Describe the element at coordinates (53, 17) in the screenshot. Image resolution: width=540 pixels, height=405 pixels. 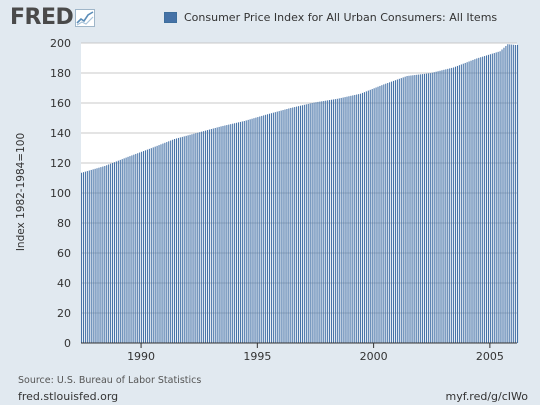
I see `fred-logo: FRED` at that location.